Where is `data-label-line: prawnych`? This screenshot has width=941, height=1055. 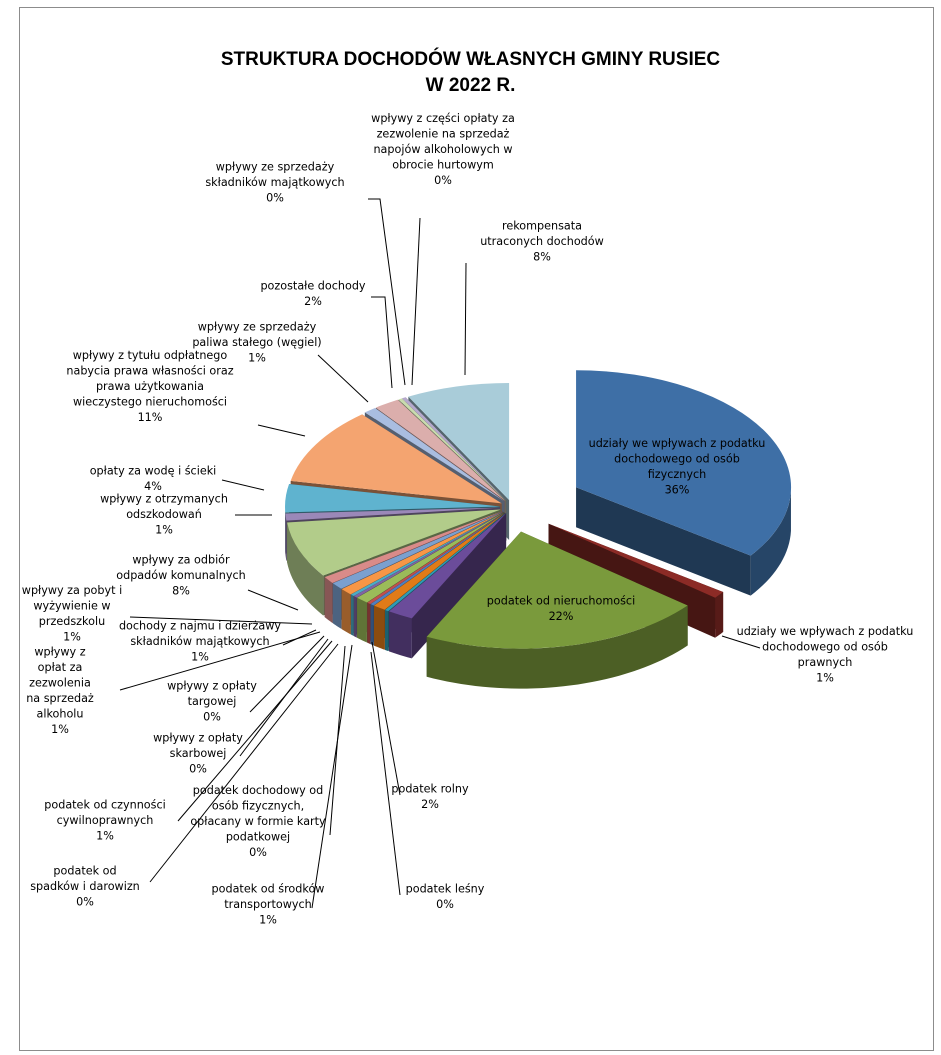
data-label-line: prawnych is located at coordinates (825, 662).